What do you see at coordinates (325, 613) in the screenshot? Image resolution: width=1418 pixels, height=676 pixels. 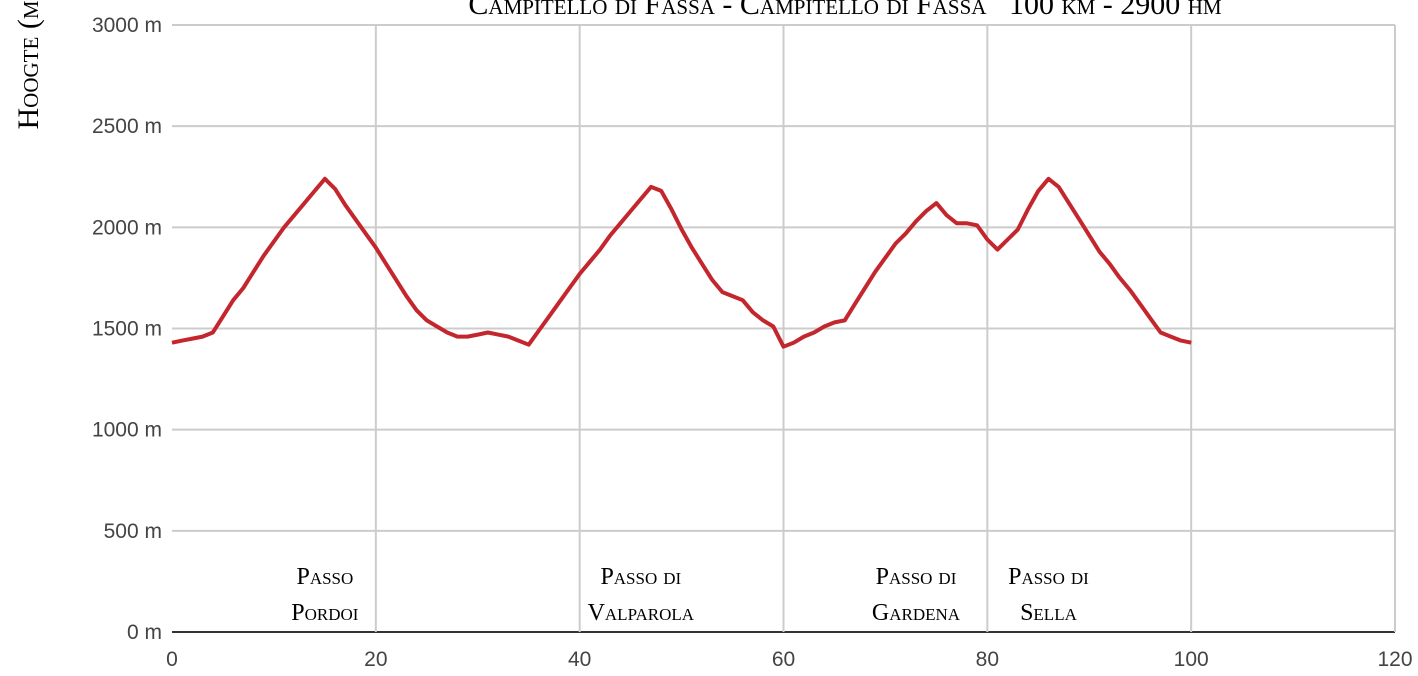 I see `annotation: Pordoi` at bounding box center [325, 613].